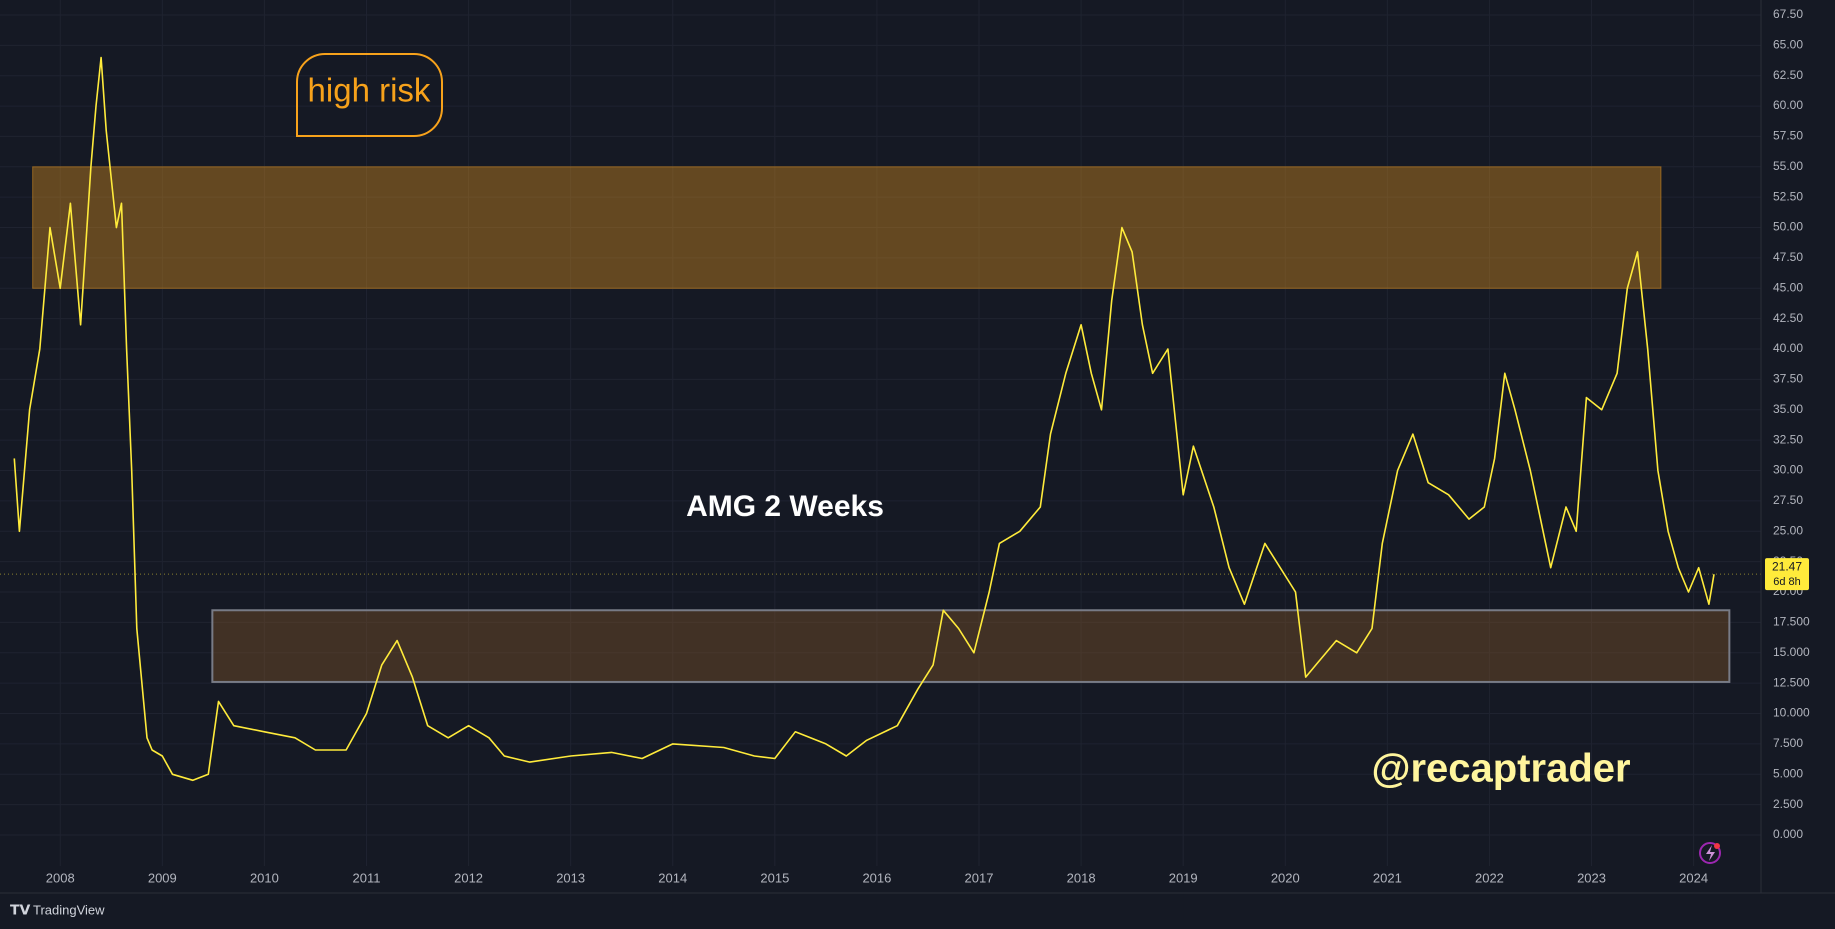 The image size is (1835, 929). Describe the element at coordinates (1788, 379) in the screenshot. I see `y-tick-label: 37.50` at that location.